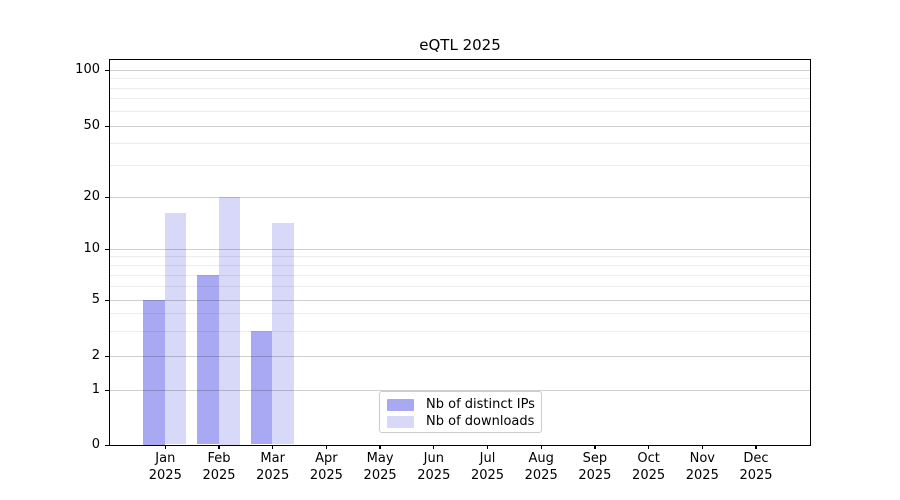 The width and height of the screenshot is (900, 500). Describe the element at coordinates (756, 458) in the screenshot. I see `x-tick-month: Dec` at that location.